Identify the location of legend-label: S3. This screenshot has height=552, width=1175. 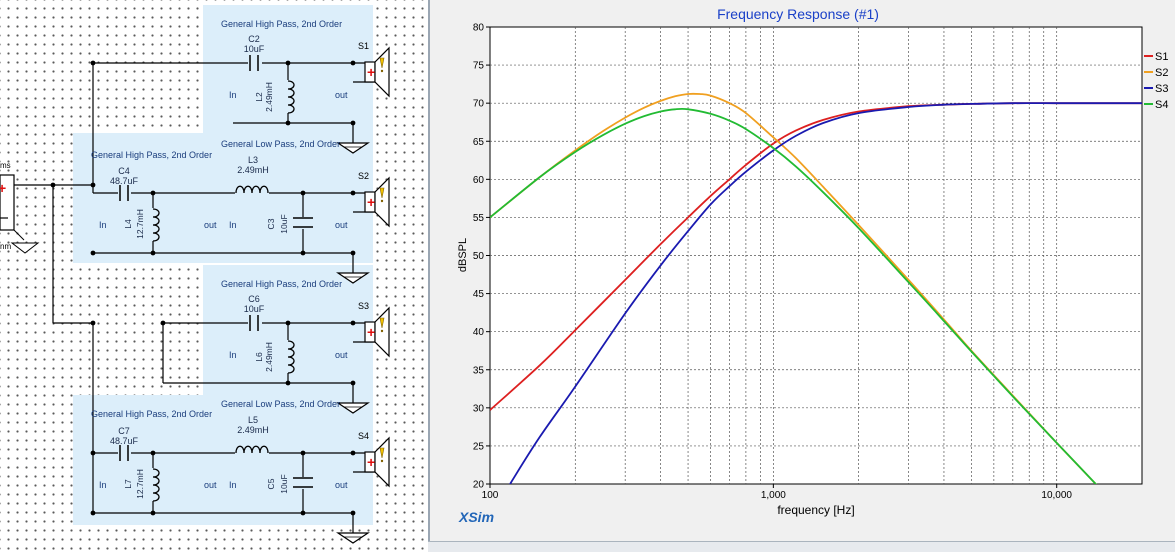
(1161, 89).